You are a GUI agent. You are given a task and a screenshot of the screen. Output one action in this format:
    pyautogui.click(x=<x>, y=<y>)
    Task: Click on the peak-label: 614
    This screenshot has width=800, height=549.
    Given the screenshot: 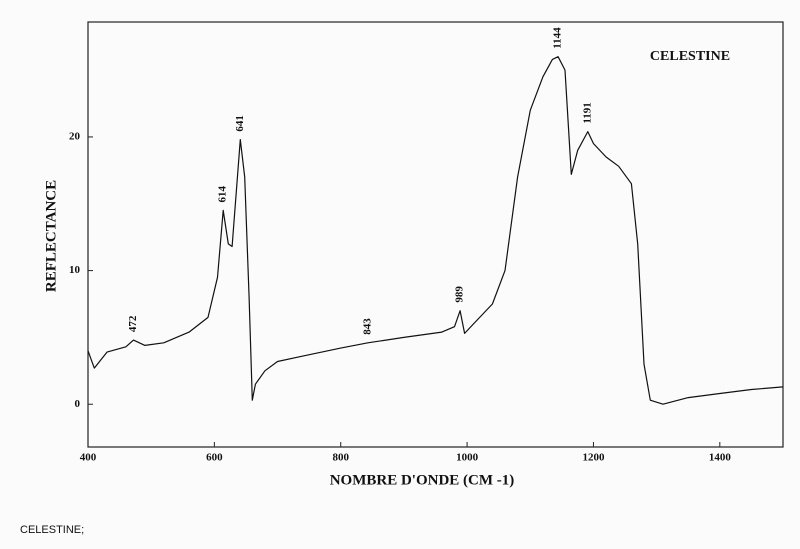 What is the action you would take?
    pyautogui.click(x=223, y=193)
    